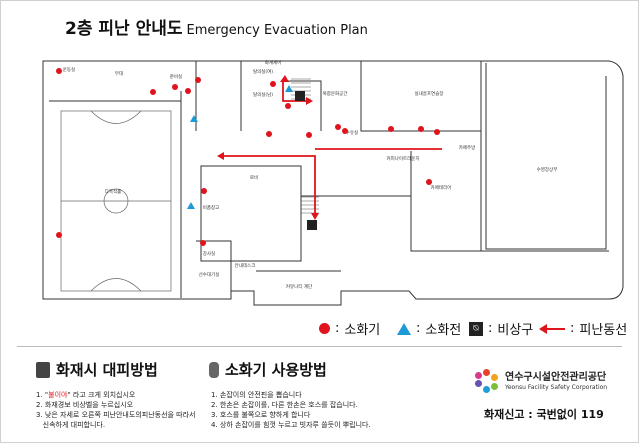 The image size is (639, 443). Describe the element at coordinates (85, 405) in the screenshot. I see `list-item: 2. 화재경보 비상벨을 누르십시오` at that location.